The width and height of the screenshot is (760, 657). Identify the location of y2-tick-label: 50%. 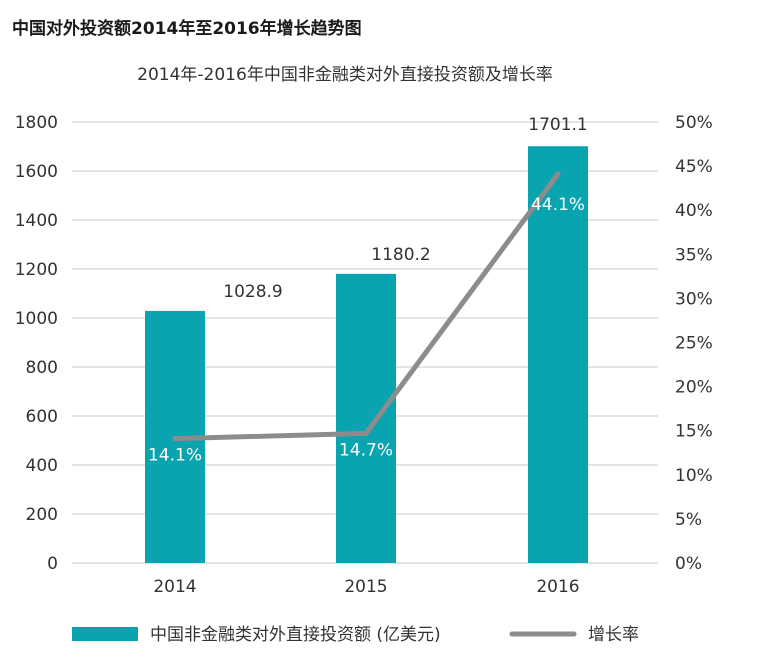
(694, 123).